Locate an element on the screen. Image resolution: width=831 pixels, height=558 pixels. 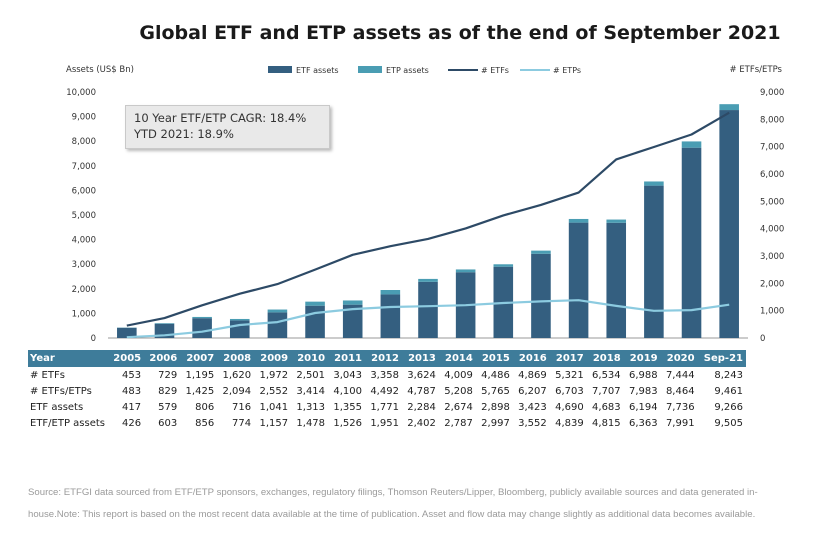
table-row-label: ETF assets is located at coordinates (57, 407).